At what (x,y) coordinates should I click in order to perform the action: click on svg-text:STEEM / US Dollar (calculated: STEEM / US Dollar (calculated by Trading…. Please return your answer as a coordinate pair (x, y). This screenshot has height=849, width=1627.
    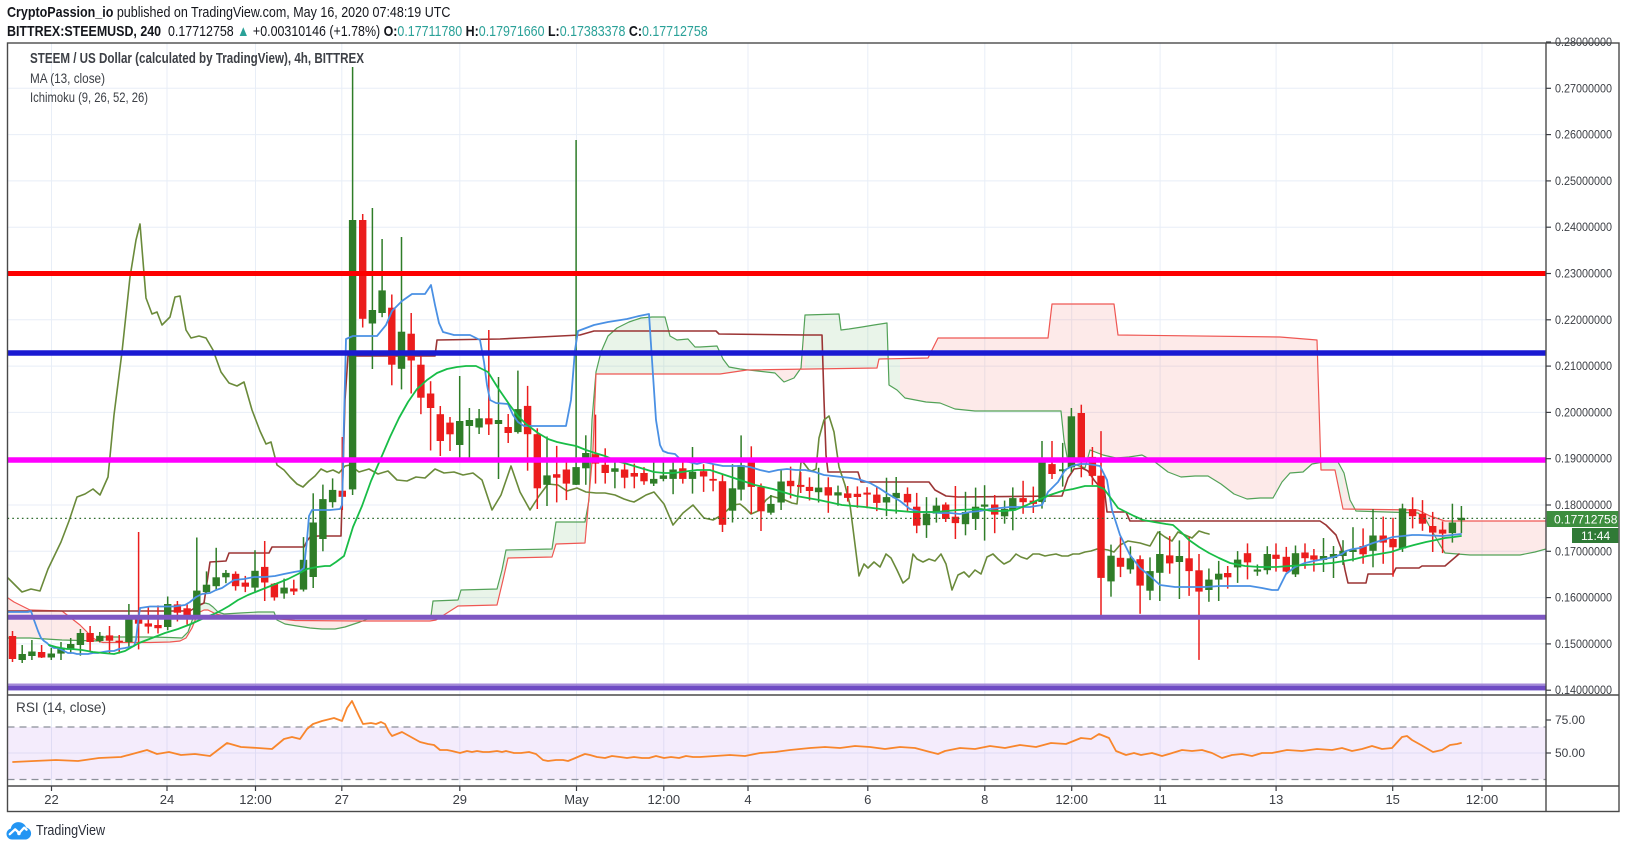
    Looking at the image, I should click on (197, 58).